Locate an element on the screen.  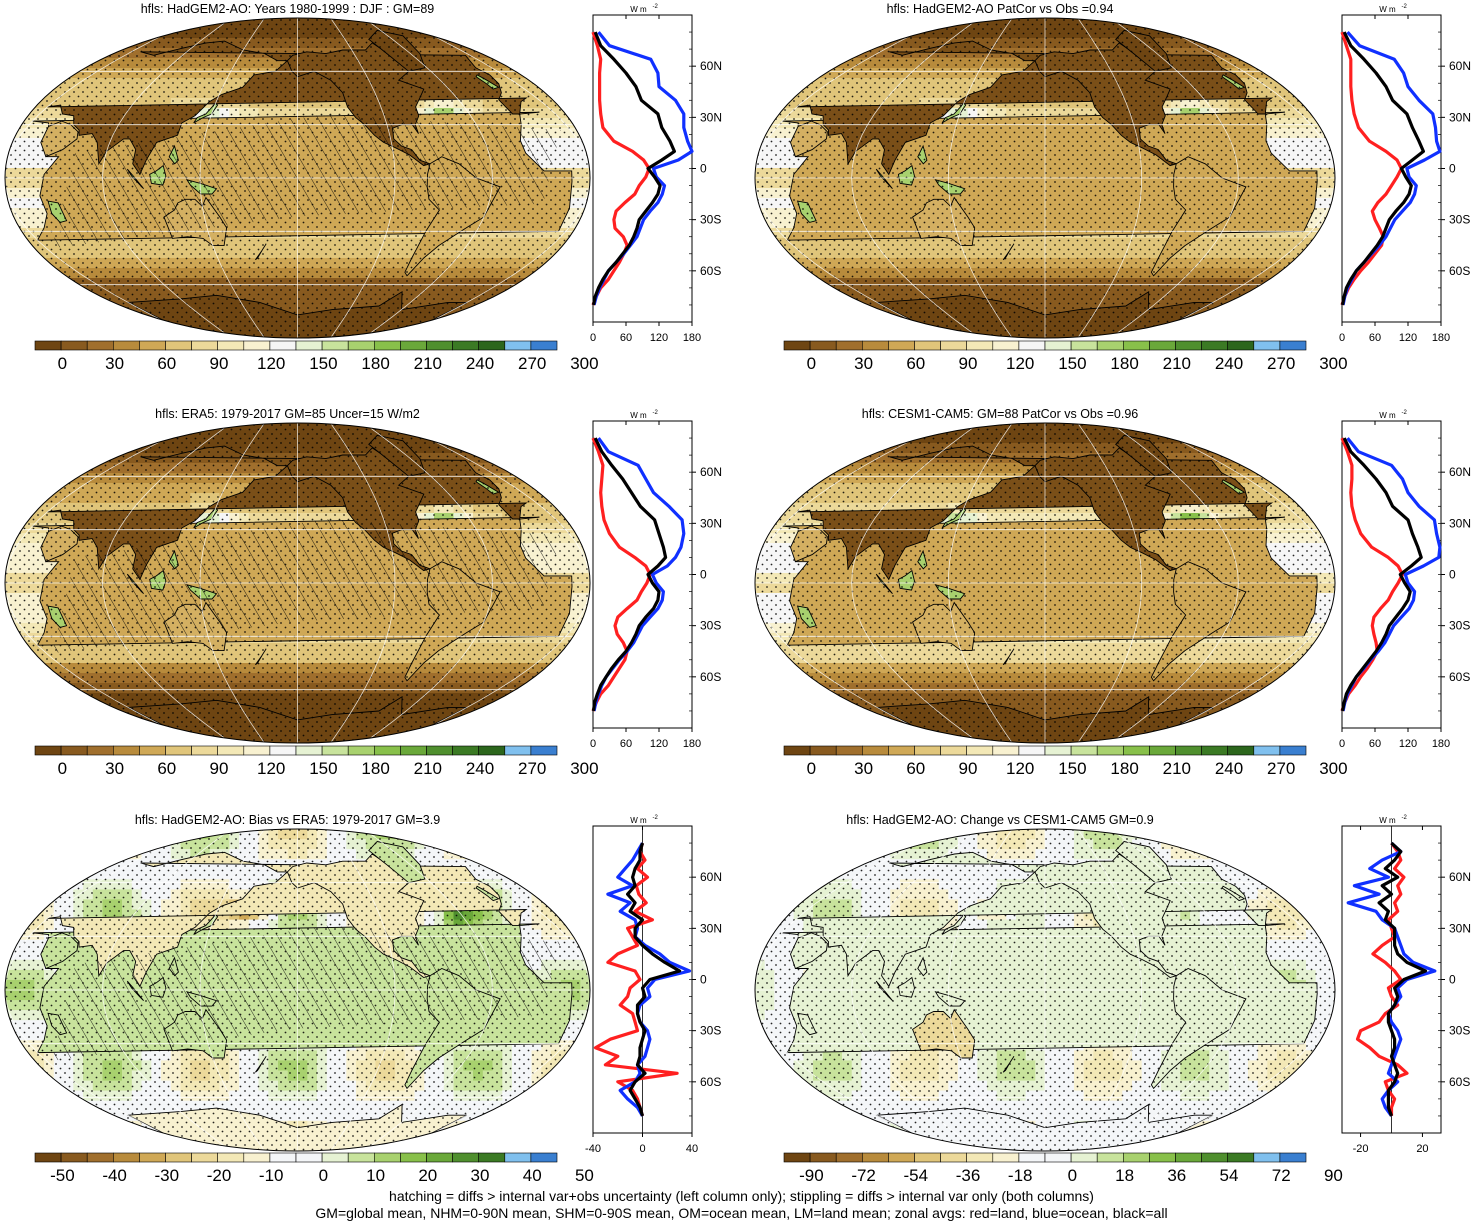
colorbar-tick-label: 60 is located at coordinates (166, 363).